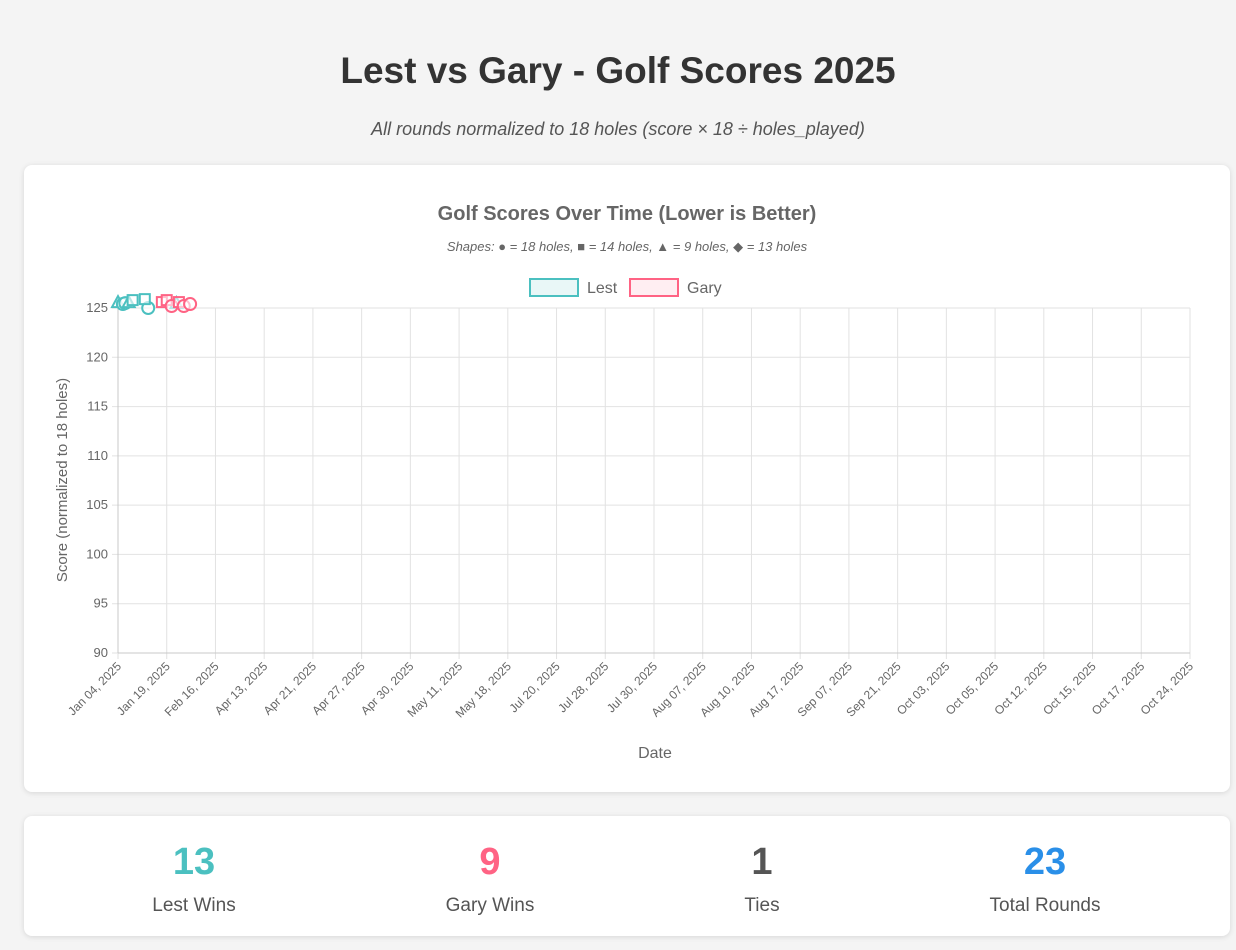  I want to click on stat-label: Ties, so click(762, 905).